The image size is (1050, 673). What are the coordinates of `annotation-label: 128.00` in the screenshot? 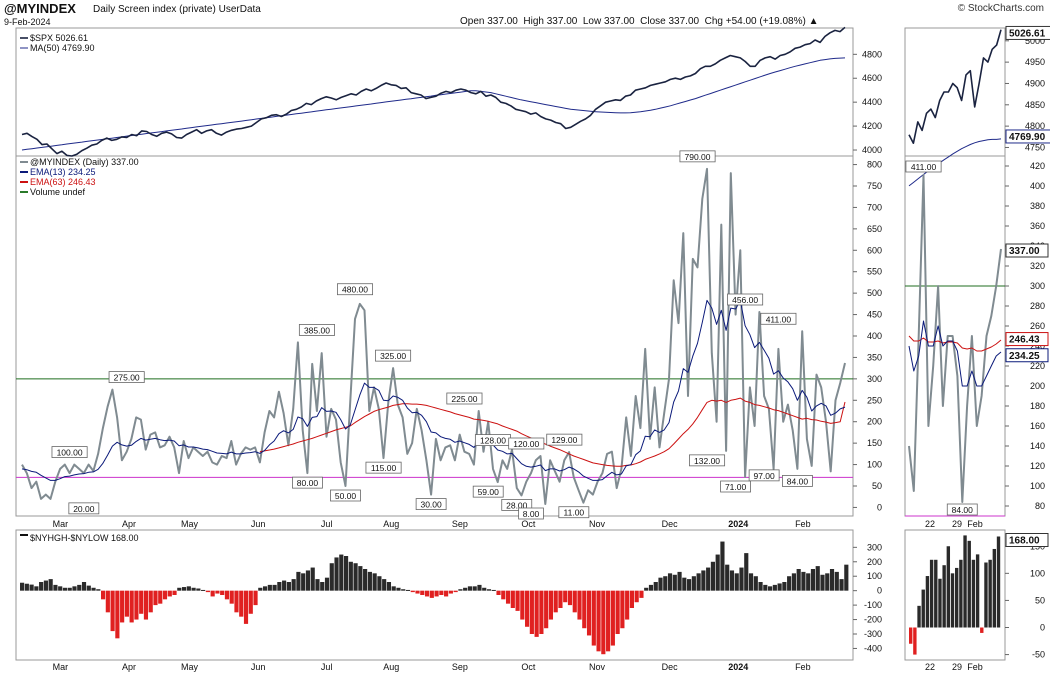 It's located at (493, 441).